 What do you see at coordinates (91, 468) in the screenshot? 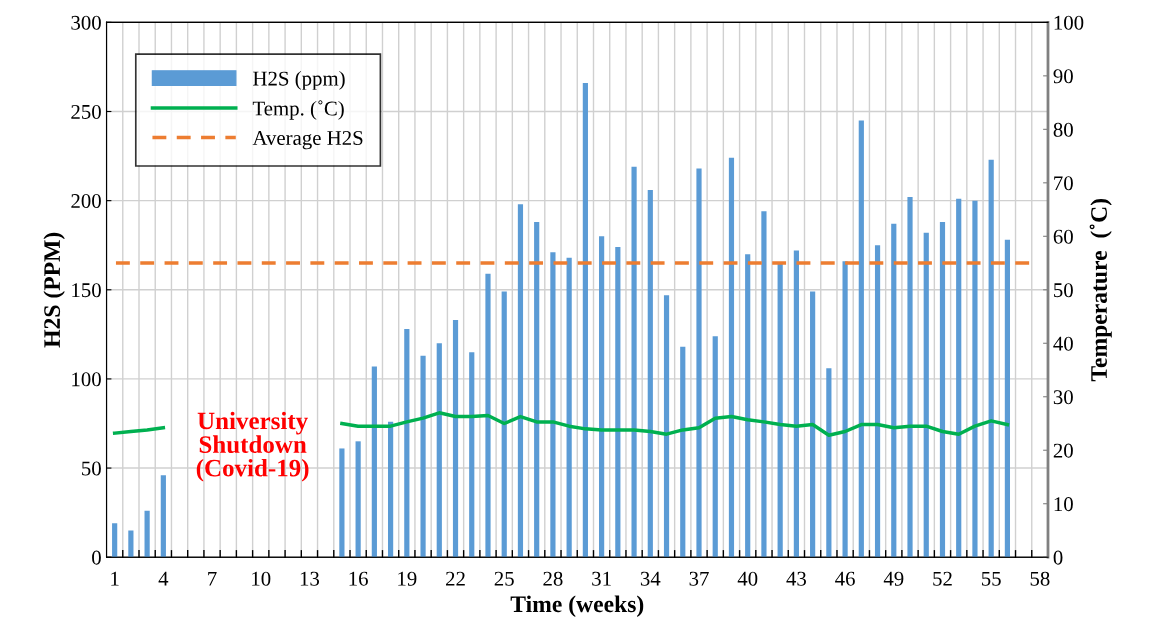
I see `y-tick-label: 50` at bounding box center [91, 468].